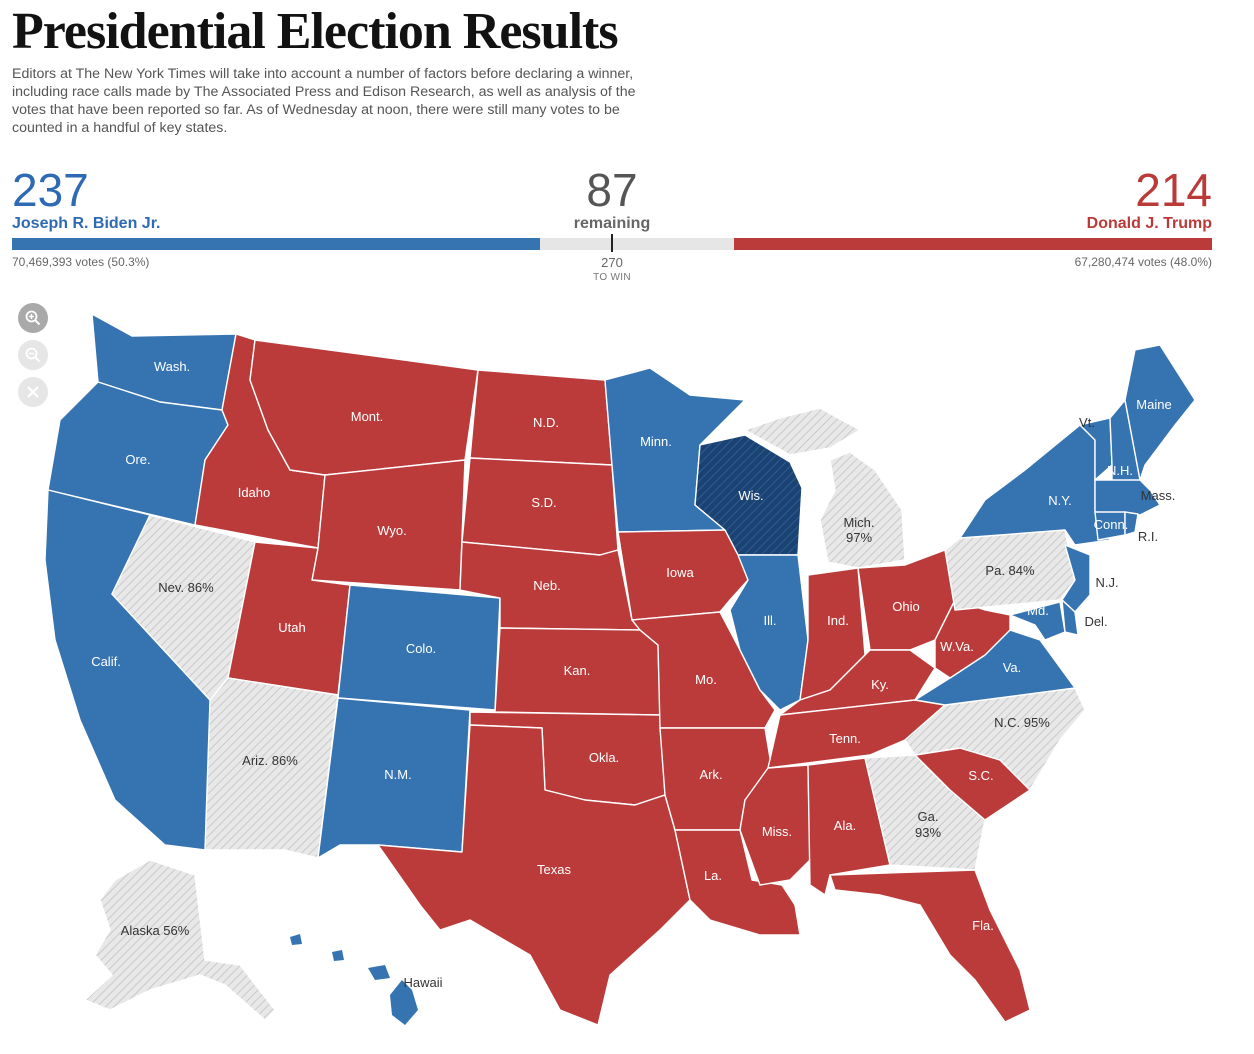 Image resolution: width=1254 pixels, height=1054 pixels. What do you see at coordinates (612, 262) in the screenshot?
I see `to-win-number: 270` at bounding box center [612, 262].